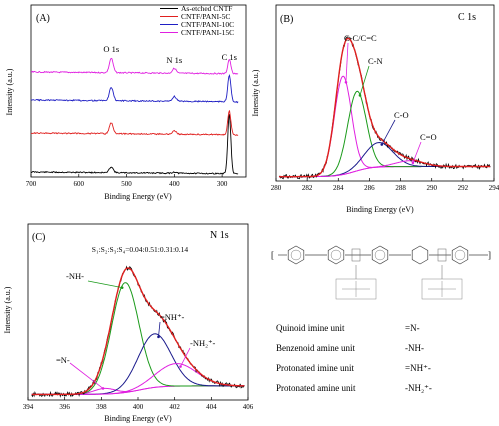  Describe the element at coordinates (9, 91) in the screenshot. I see `panel-a-ylabel: Intensity (a.u.)` at that location.